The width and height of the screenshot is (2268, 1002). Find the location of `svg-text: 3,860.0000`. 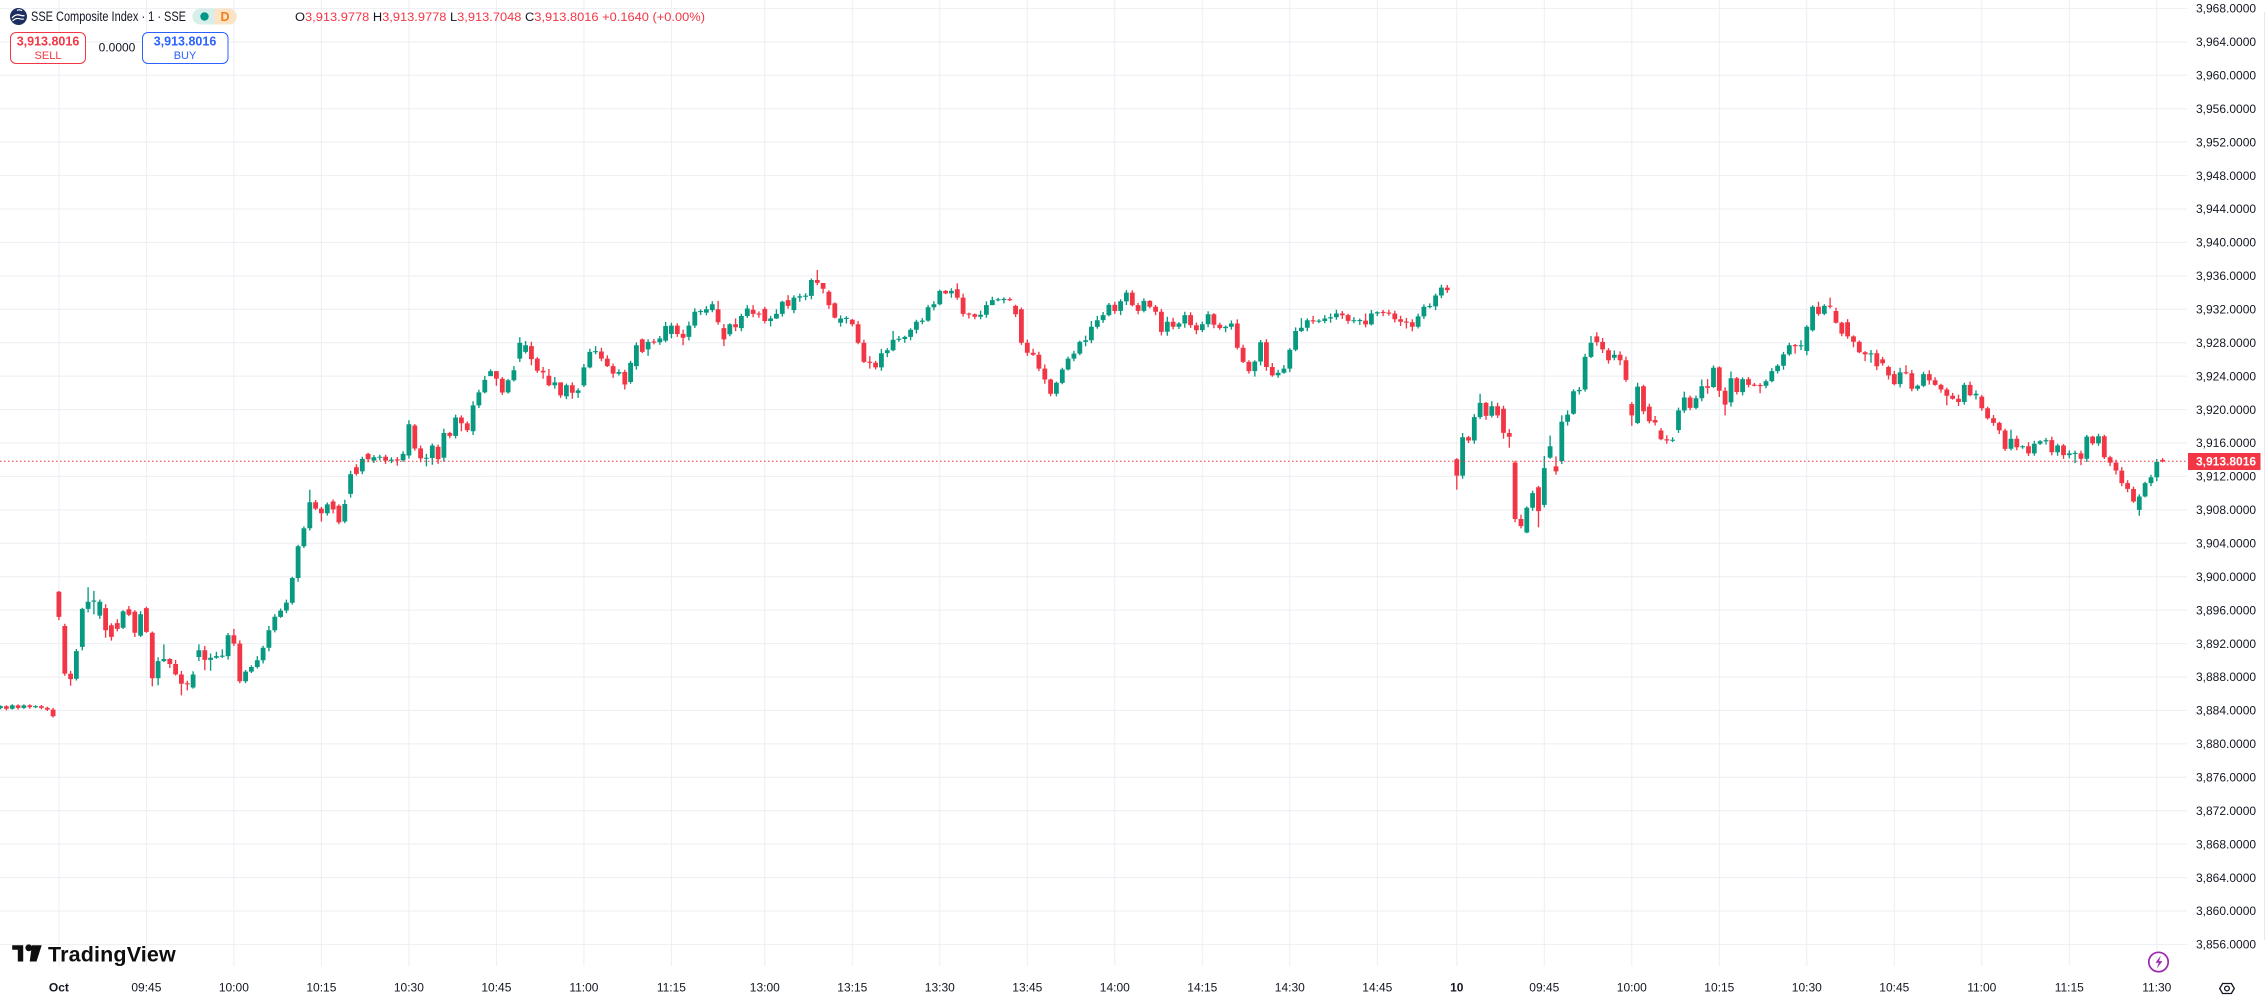

svg-text: 3,860.0000 is located at coordinates (2226, 911).